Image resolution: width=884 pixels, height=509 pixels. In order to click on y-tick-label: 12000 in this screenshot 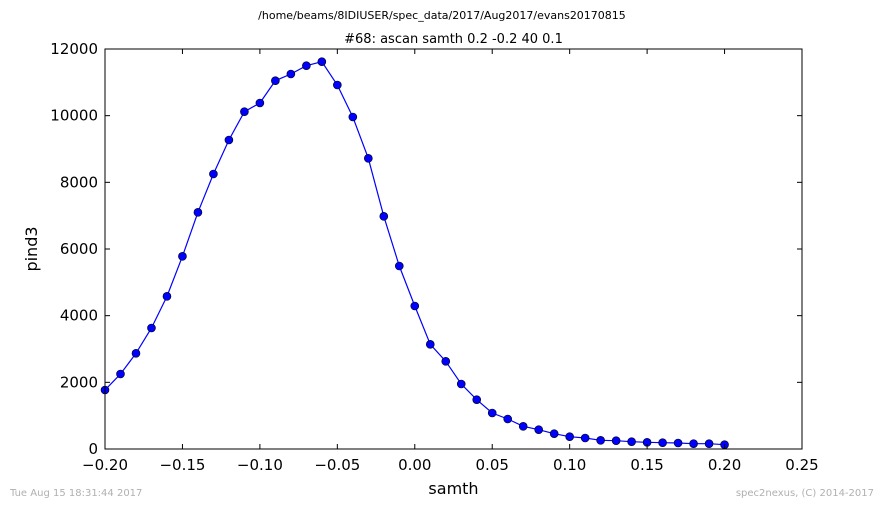, I will do `click(74, 49)`.